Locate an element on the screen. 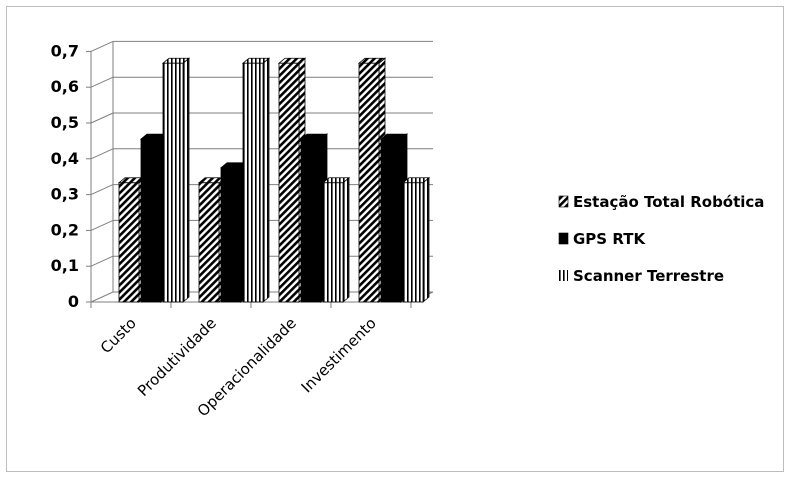 The image size is (792, 479). legend-label: Estação Total Robótica is located at coordinates (668, 202).